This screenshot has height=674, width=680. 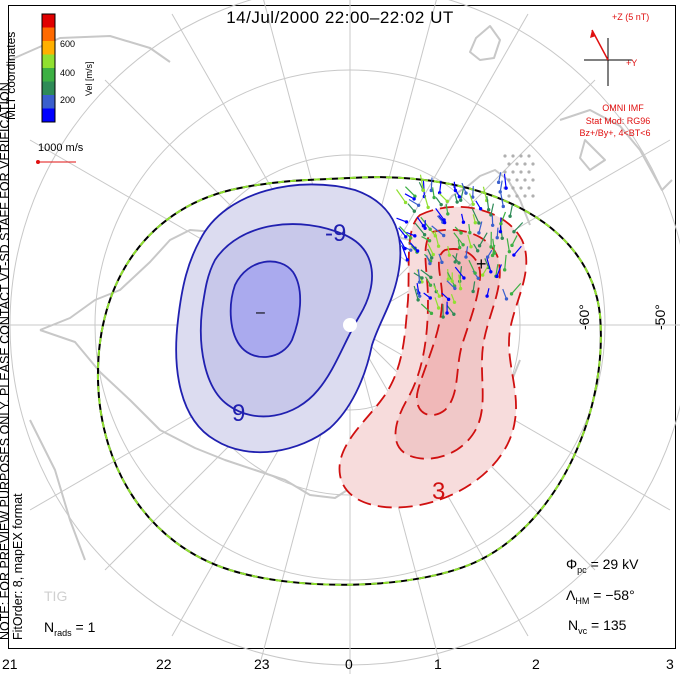 What do you see at coordinates (68, 73) in the screenshot?
I see `colorbar-tick-400: 400` at bounding box center [68, 73].